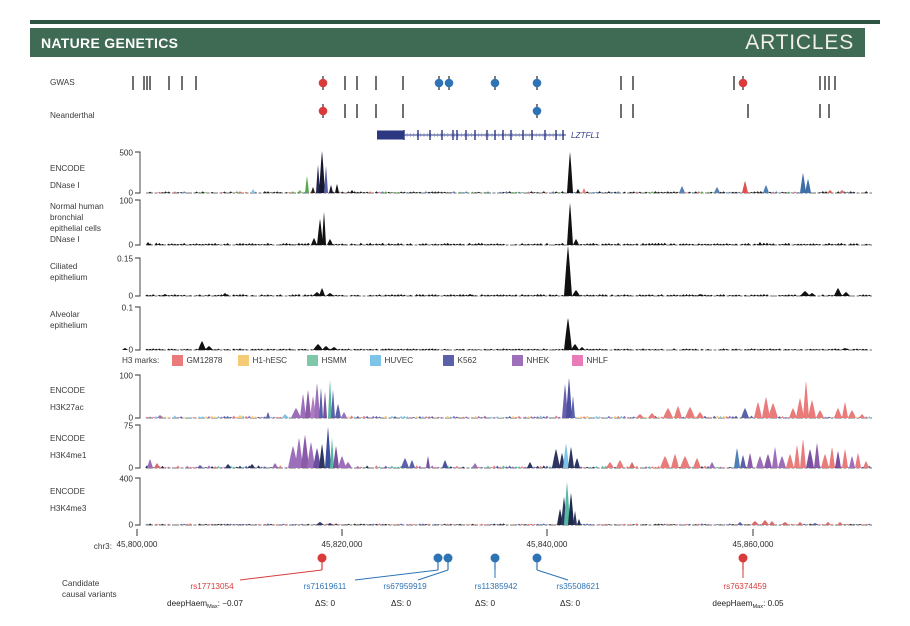 This screenshot has height=626, width=910. What do you see at coordinates (438, 558) in the screenshot?
I see `variant-lollipop-dot-rs71619611` at bounding box center [438, 558].